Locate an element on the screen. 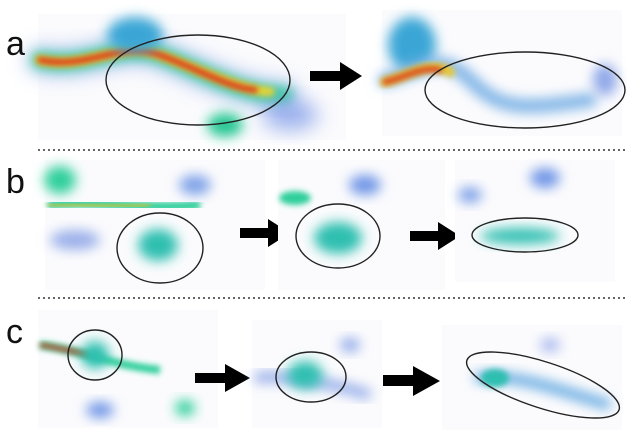  panel-label: b is located at coordinates (15, 182).